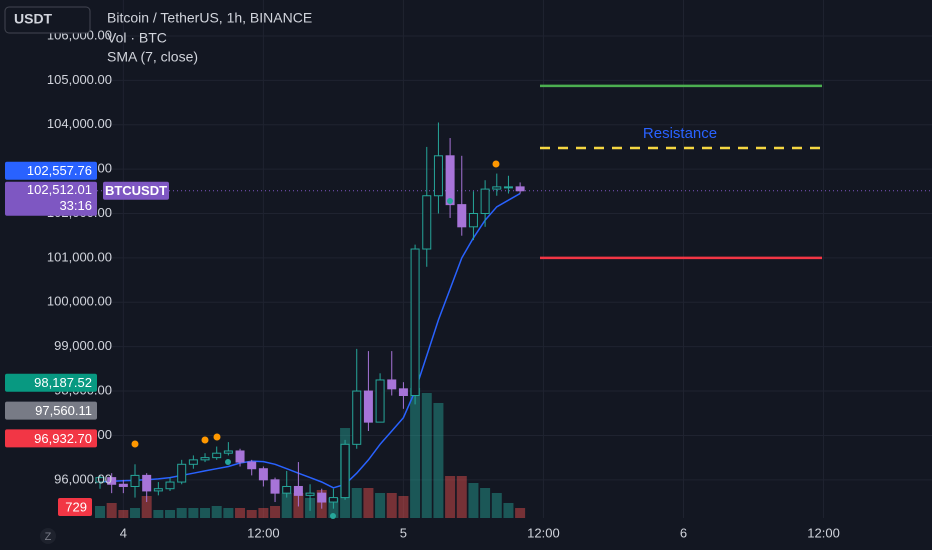 The height and width of the screenshot is (550, 932). I want to click on timezone-button, so click(48, 536).